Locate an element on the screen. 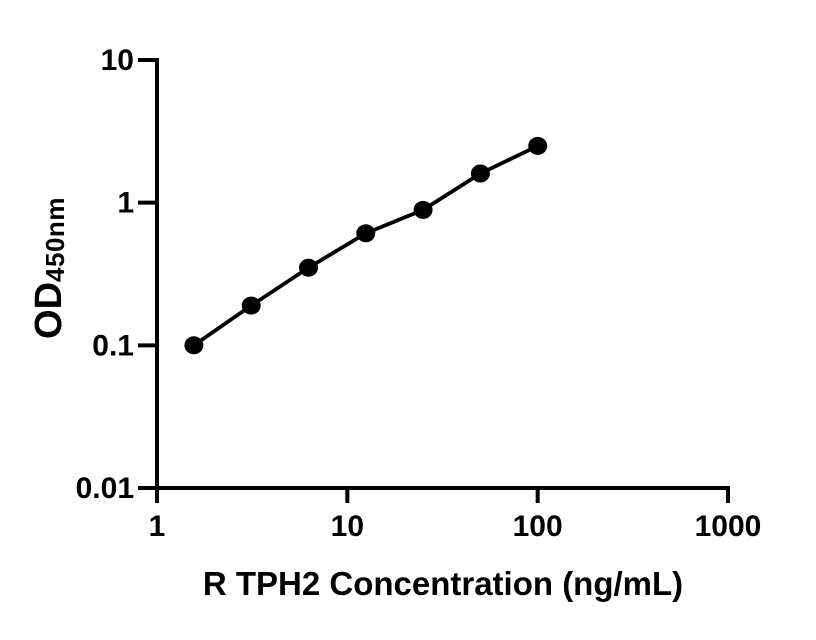  x-tick-label: 1000 is located at coordinates (728, 526).